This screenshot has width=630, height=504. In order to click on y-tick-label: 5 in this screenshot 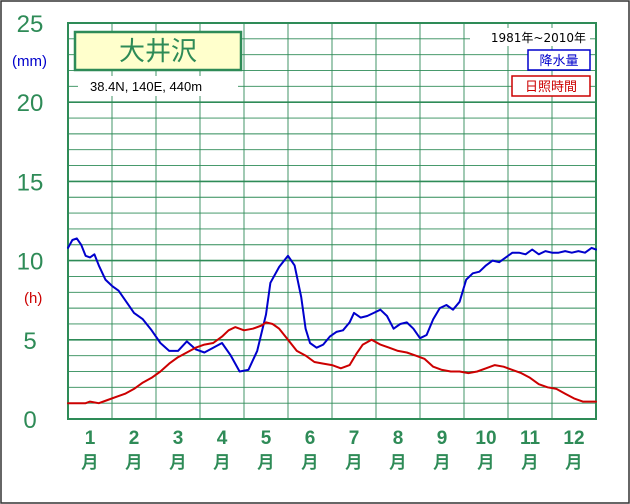, I will do `click(29, 341)`.